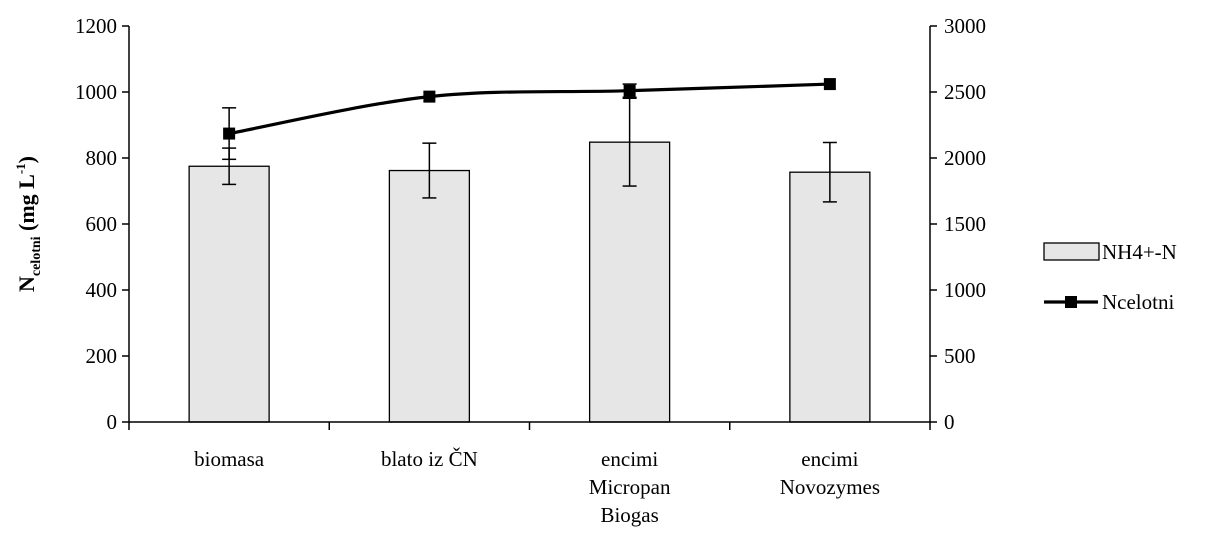 The width and height of the screenshot is (1209, 537). What do you see at coordinates (949, 422) in the screenshot?
I see `y-tick-label-right: 0` at bounding box center [949, 422].